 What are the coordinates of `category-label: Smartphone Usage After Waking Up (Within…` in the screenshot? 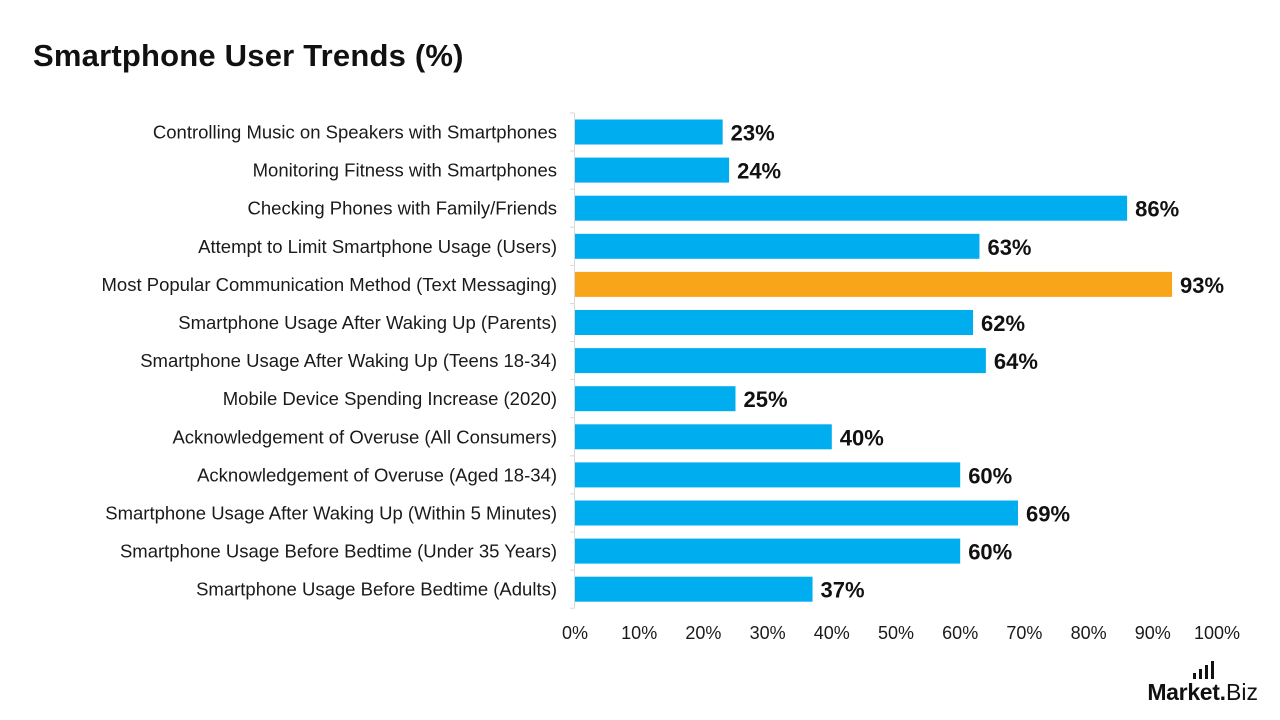 It's located at (331, 513).